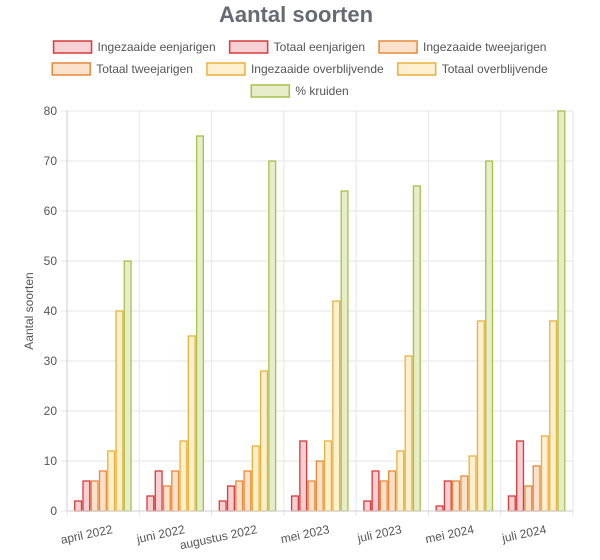  What do you see at coordinates (29, 310) in the screenshot?
I see `y-axis-title: Aantal soorten` at bounding box center [29, 310].